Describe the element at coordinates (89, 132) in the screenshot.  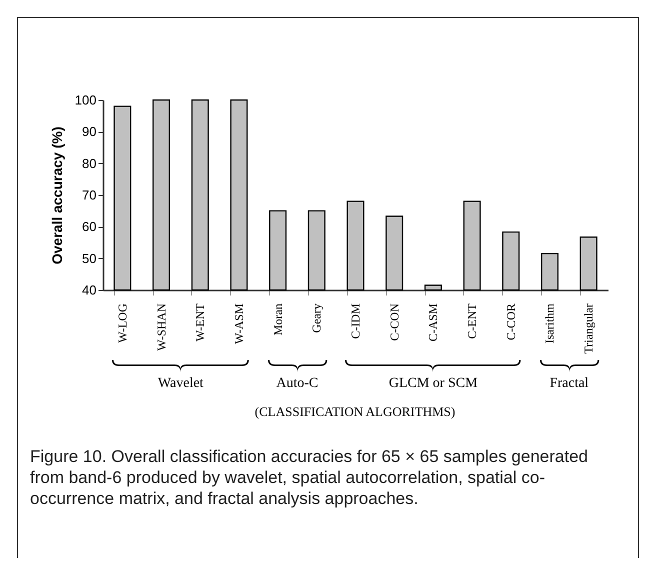
I see `y-tick-label: 90` at that location.